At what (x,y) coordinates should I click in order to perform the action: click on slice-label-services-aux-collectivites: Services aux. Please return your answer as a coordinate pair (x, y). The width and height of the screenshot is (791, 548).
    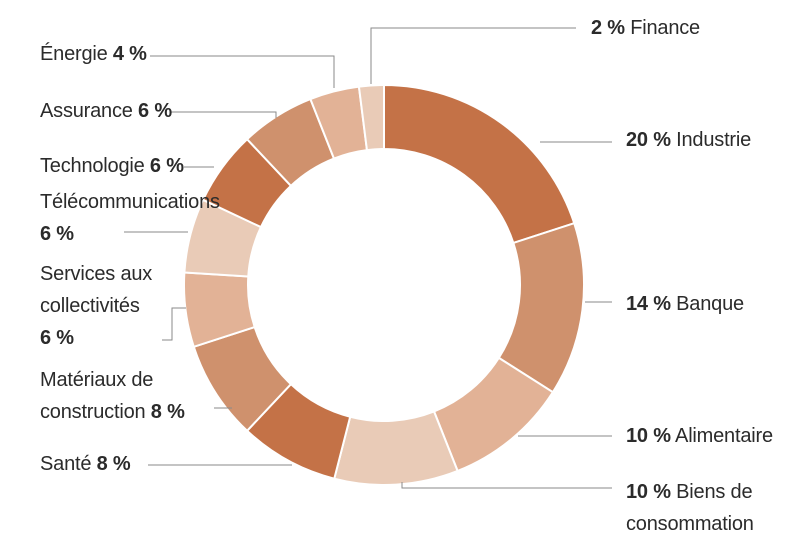
    Looking at the image, I should click on (96, 274).